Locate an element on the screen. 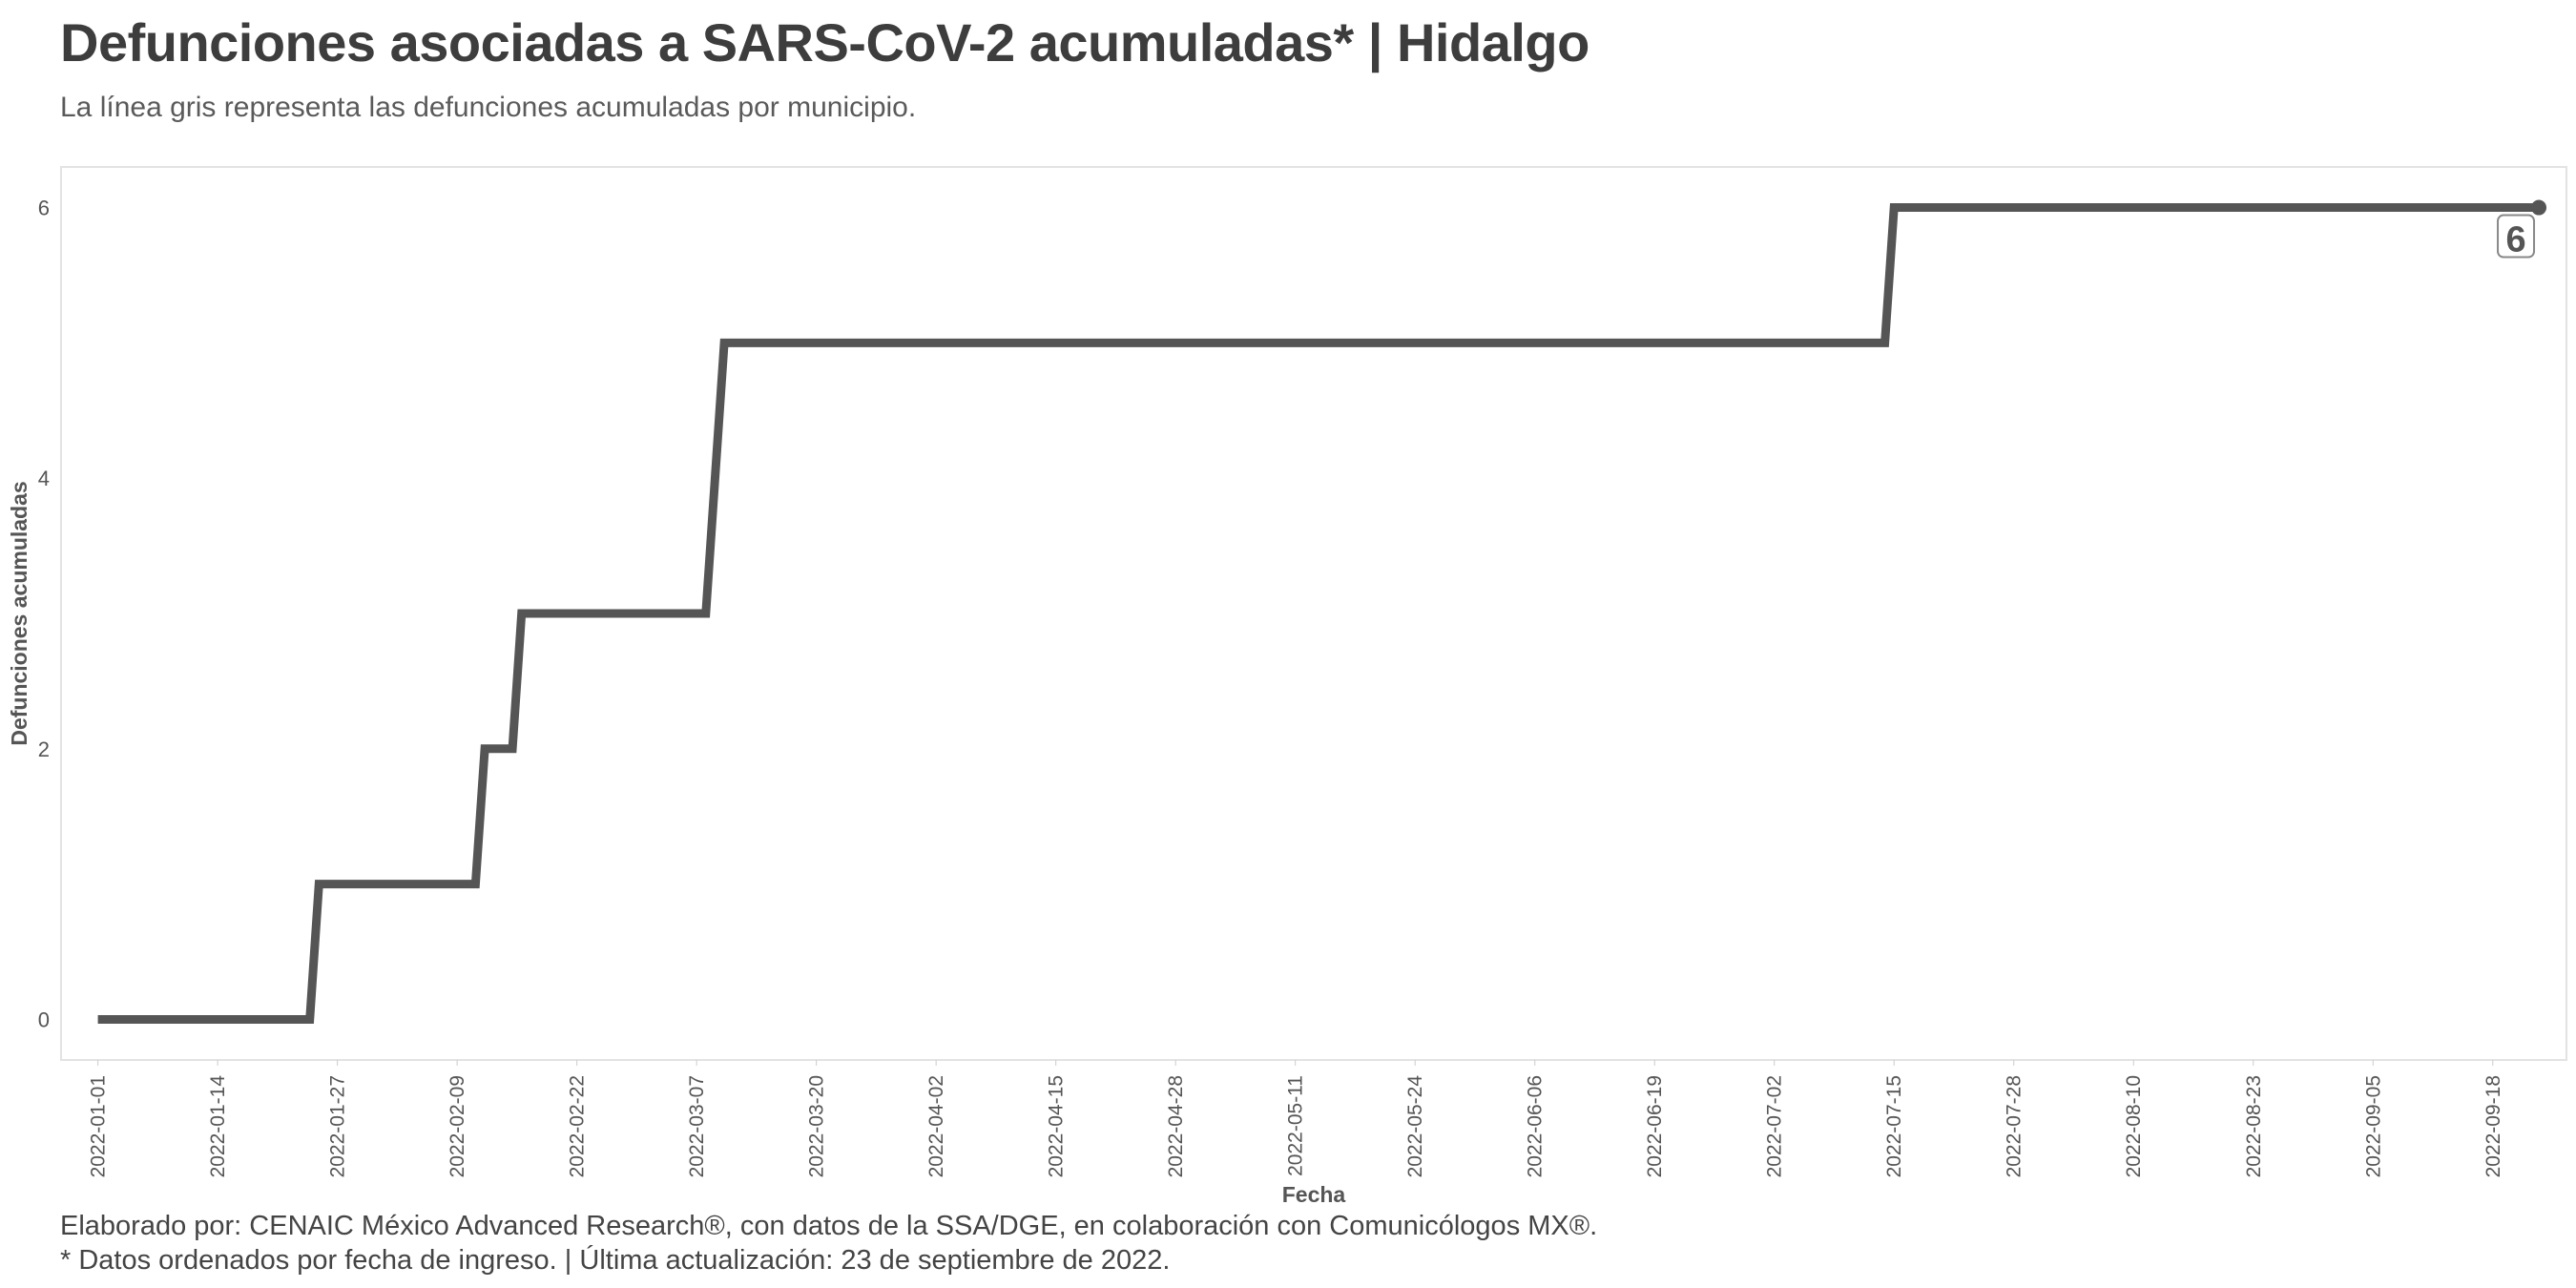 The height and width of the screenshot is (1288, 2576). series-end-point is located at coordinates (2539, 207).